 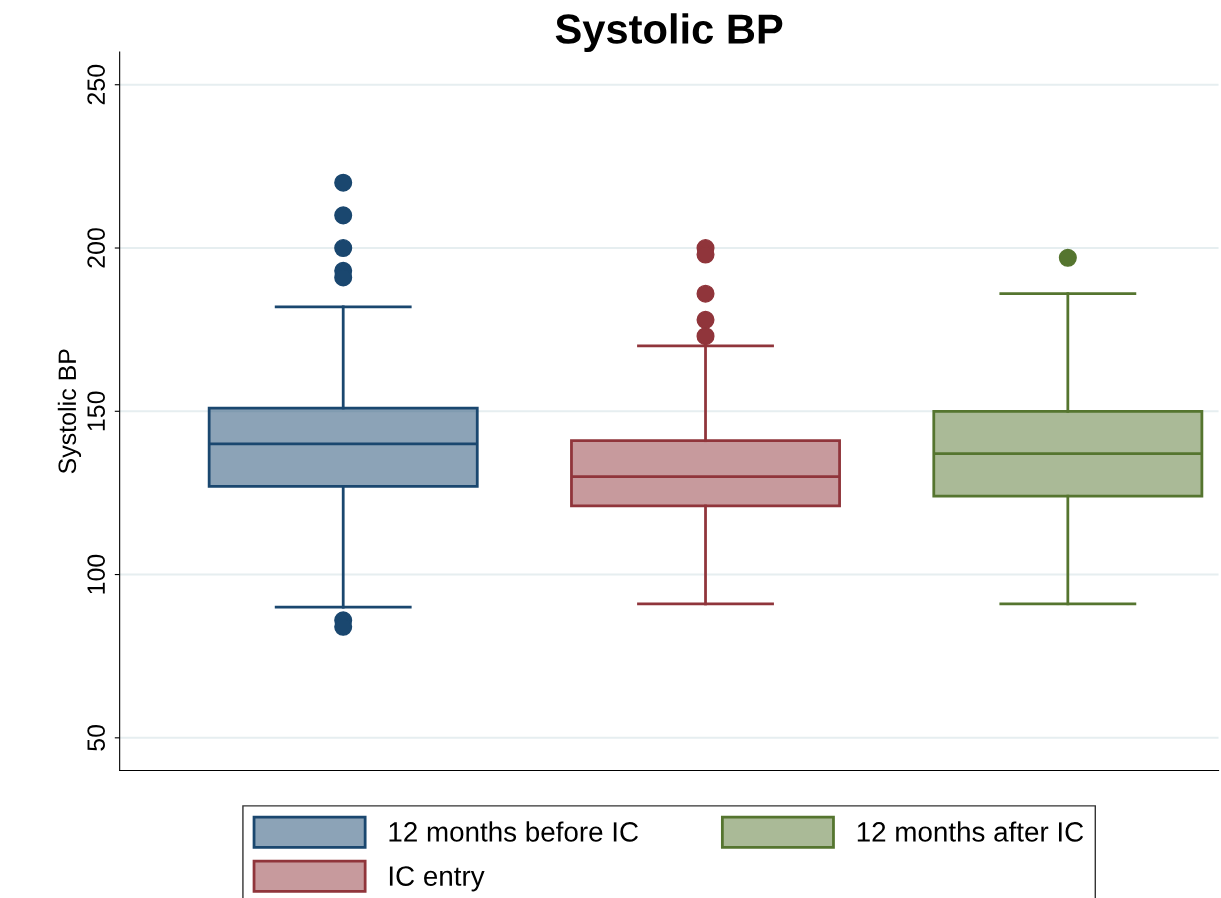 What do you see at coordinates (96, 737) in the screenshot?
I see `y-tick-label: 50` at bounding box center [96, 737].